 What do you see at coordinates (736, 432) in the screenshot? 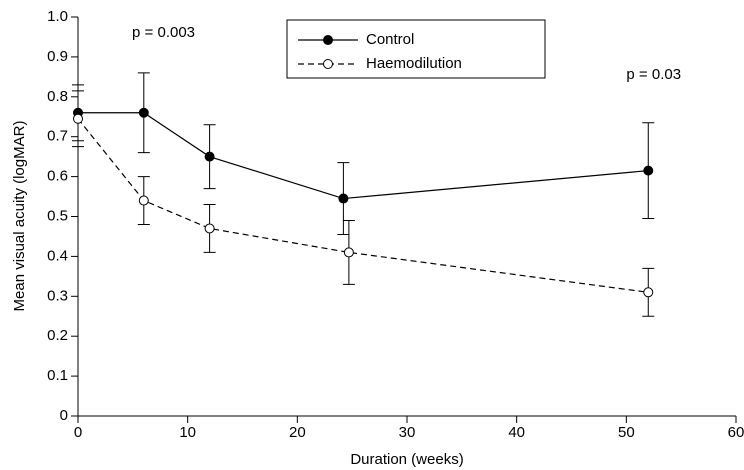
I see `x-tick-label: 60` at bounding box center [736, 432].